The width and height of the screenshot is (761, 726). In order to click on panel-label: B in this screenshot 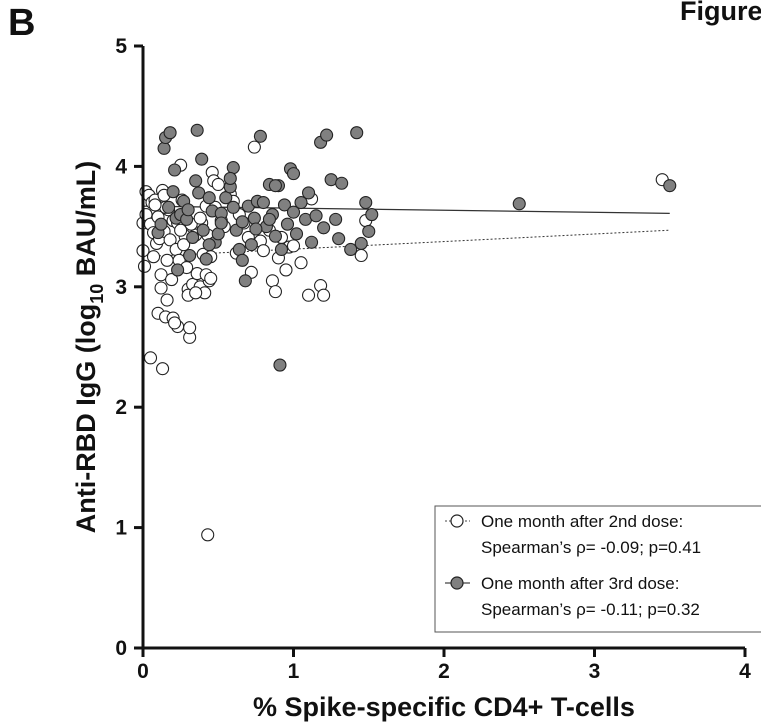, I will do `click(22, 23)`.